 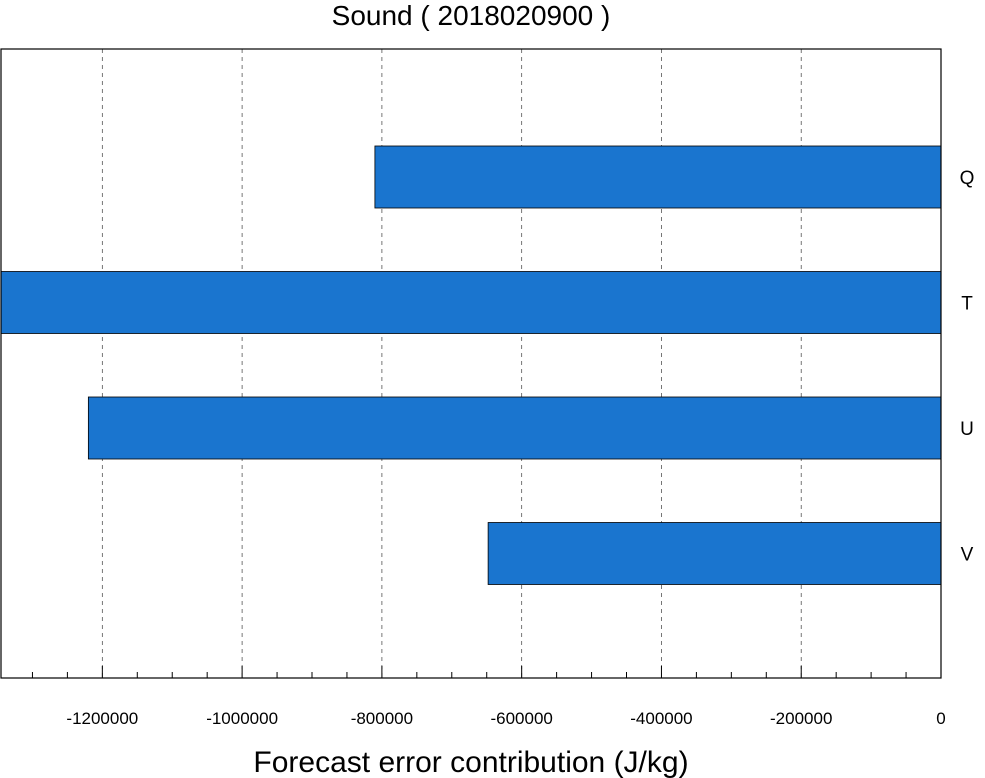 I want to click on x-axis-label: Forecast error contribution (J/kg), so click(x=470, y=762).